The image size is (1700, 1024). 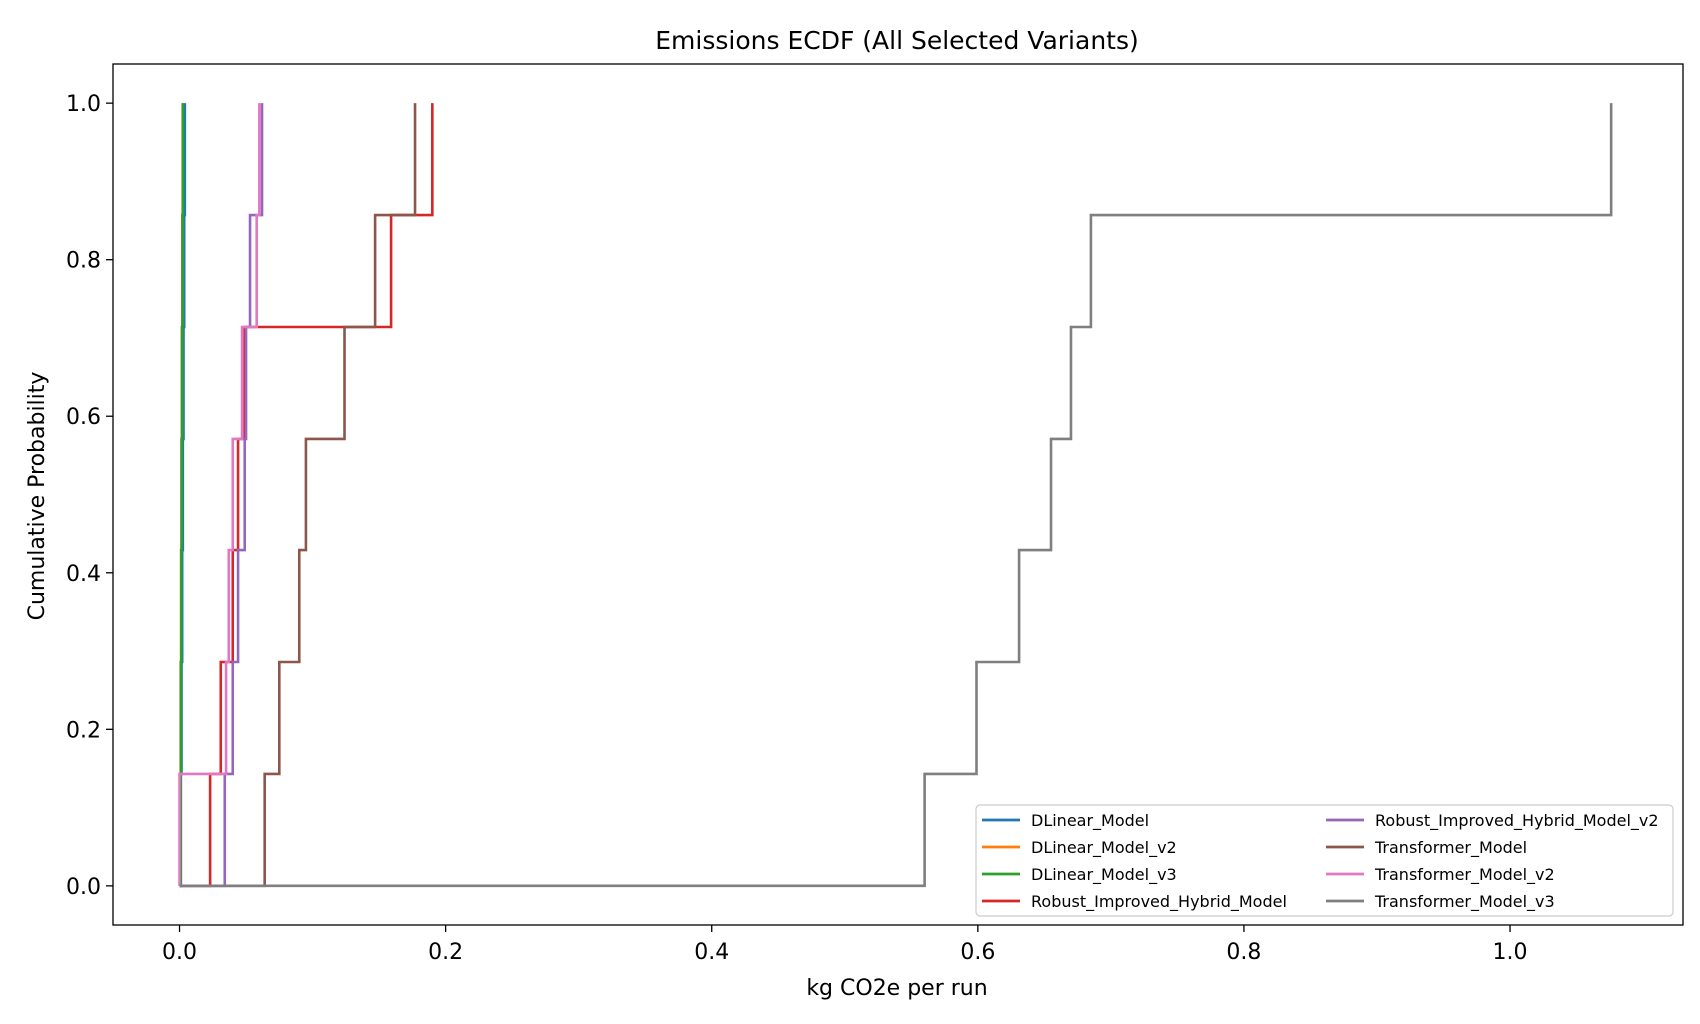 What do you see at coordinates (1159, 902) in the screenshot?
I see `legend-label: Robust_Improved_Hybrid_Model` at bounding box center [1159, 902].